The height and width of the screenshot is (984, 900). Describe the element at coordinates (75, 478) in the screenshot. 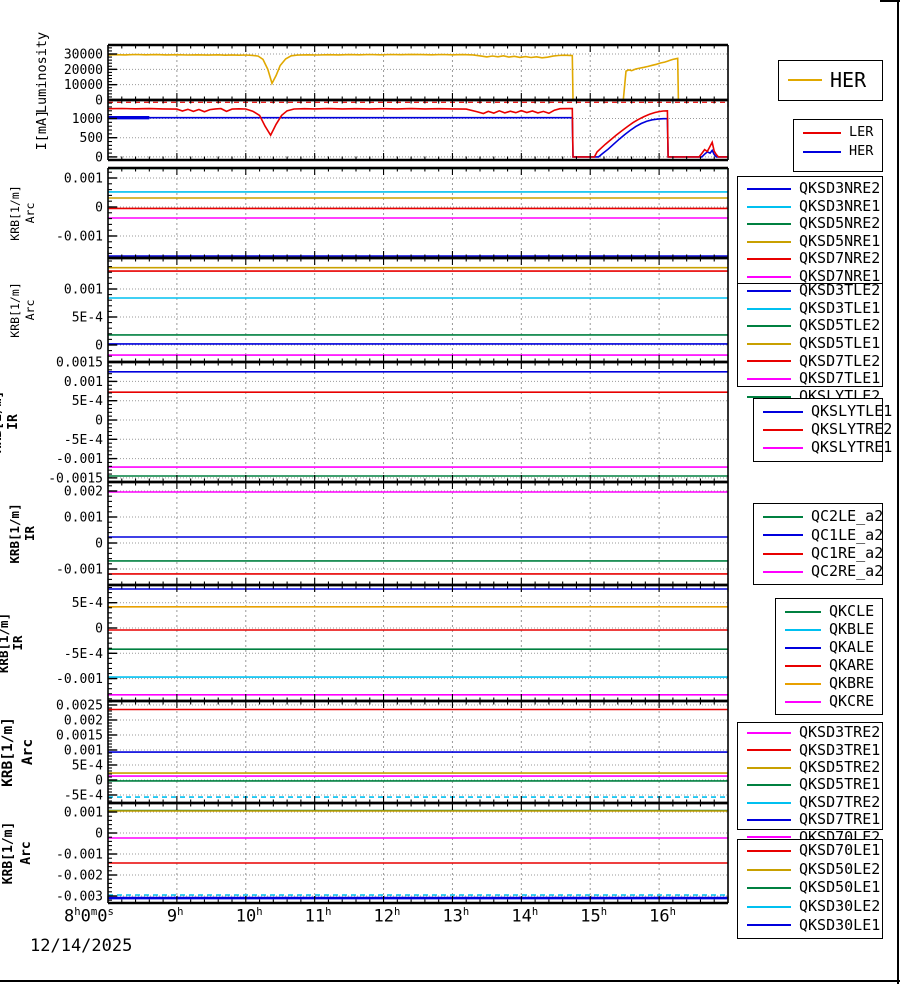

I see `svg-text: -0.0015` at that location.